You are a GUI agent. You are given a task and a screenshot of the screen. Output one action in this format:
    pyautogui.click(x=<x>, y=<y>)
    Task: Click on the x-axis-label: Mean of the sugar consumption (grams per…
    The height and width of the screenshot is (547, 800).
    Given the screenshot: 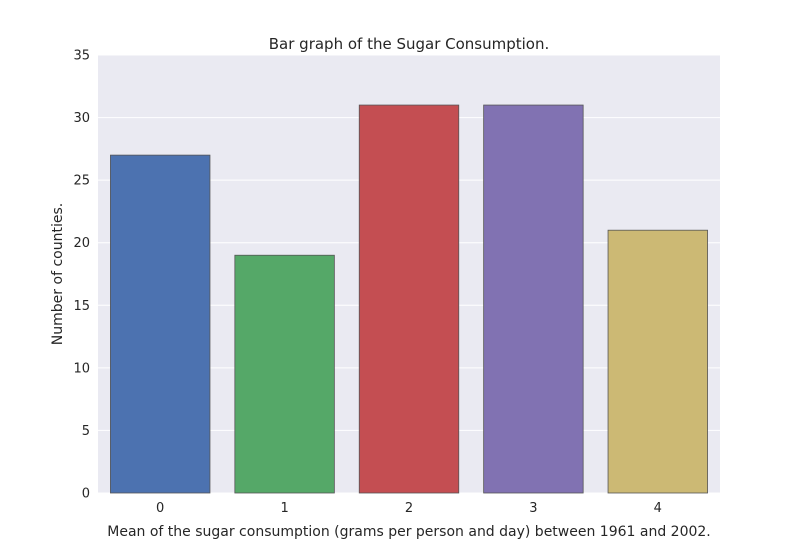 What is the action you would take?
    pyautogui.click(x=409, y=532)
    